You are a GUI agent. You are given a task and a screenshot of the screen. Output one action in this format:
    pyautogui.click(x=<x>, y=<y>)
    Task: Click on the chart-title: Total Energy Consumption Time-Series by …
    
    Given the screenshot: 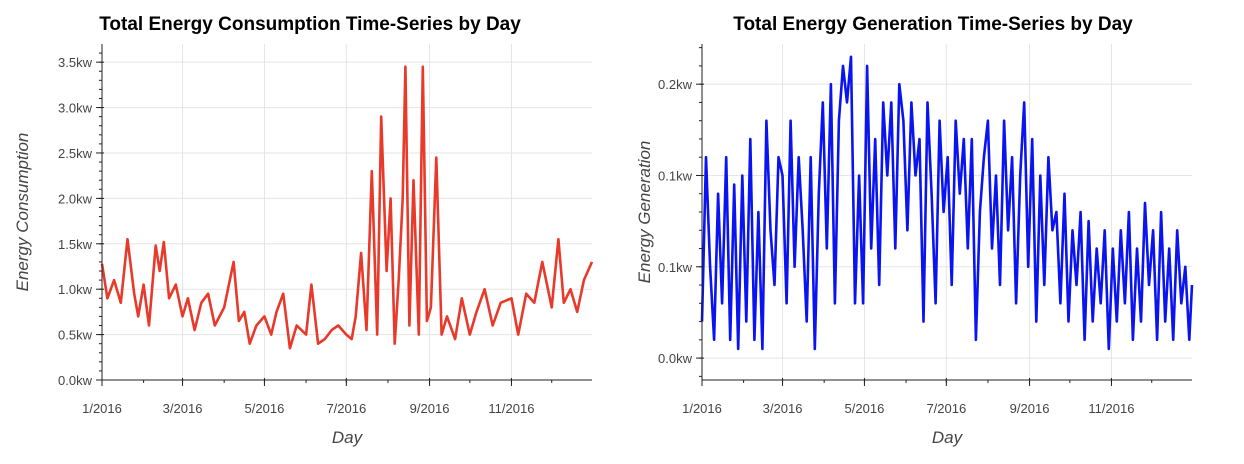 What is the action you would take?
    pyautogui.click(x=310, y=24)
    